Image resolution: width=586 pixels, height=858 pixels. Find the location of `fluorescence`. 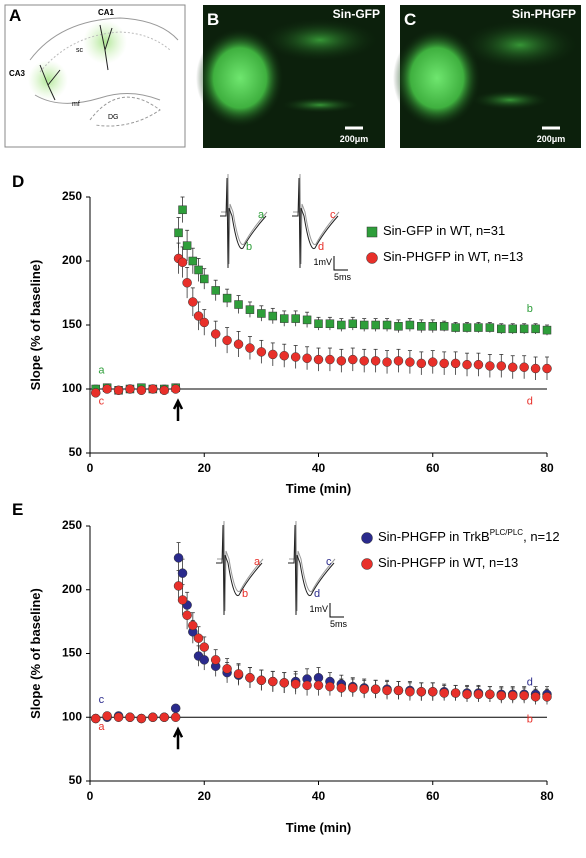

fluorescence is located at coordinates (320, 40).